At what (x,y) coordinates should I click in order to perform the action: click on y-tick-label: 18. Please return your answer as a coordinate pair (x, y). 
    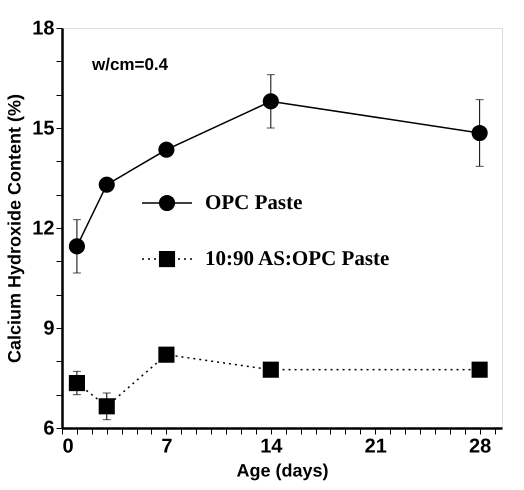
    Looking at the image, I should click on (43, 29).